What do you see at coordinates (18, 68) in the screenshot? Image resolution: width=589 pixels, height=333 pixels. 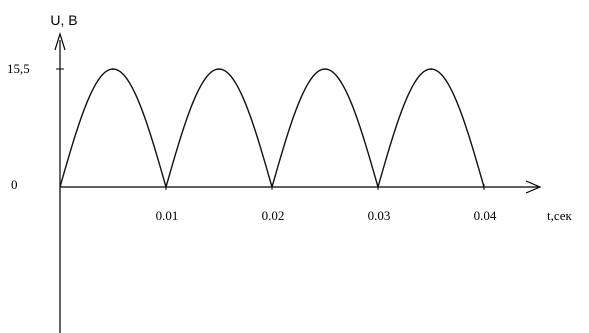 I see `y-tick-label: 15,5` at bounding box center [18, 68].